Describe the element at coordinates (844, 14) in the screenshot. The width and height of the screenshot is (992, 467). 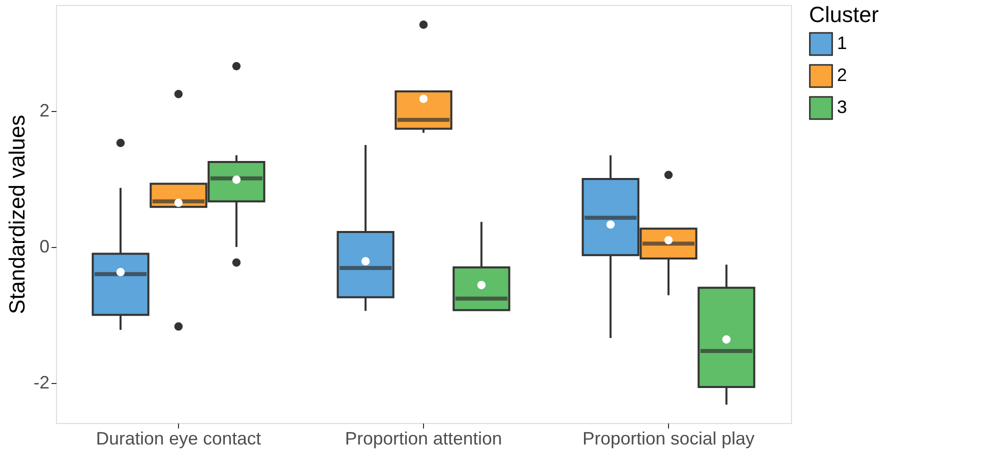
I see `legend-title: Cluster` at that location.